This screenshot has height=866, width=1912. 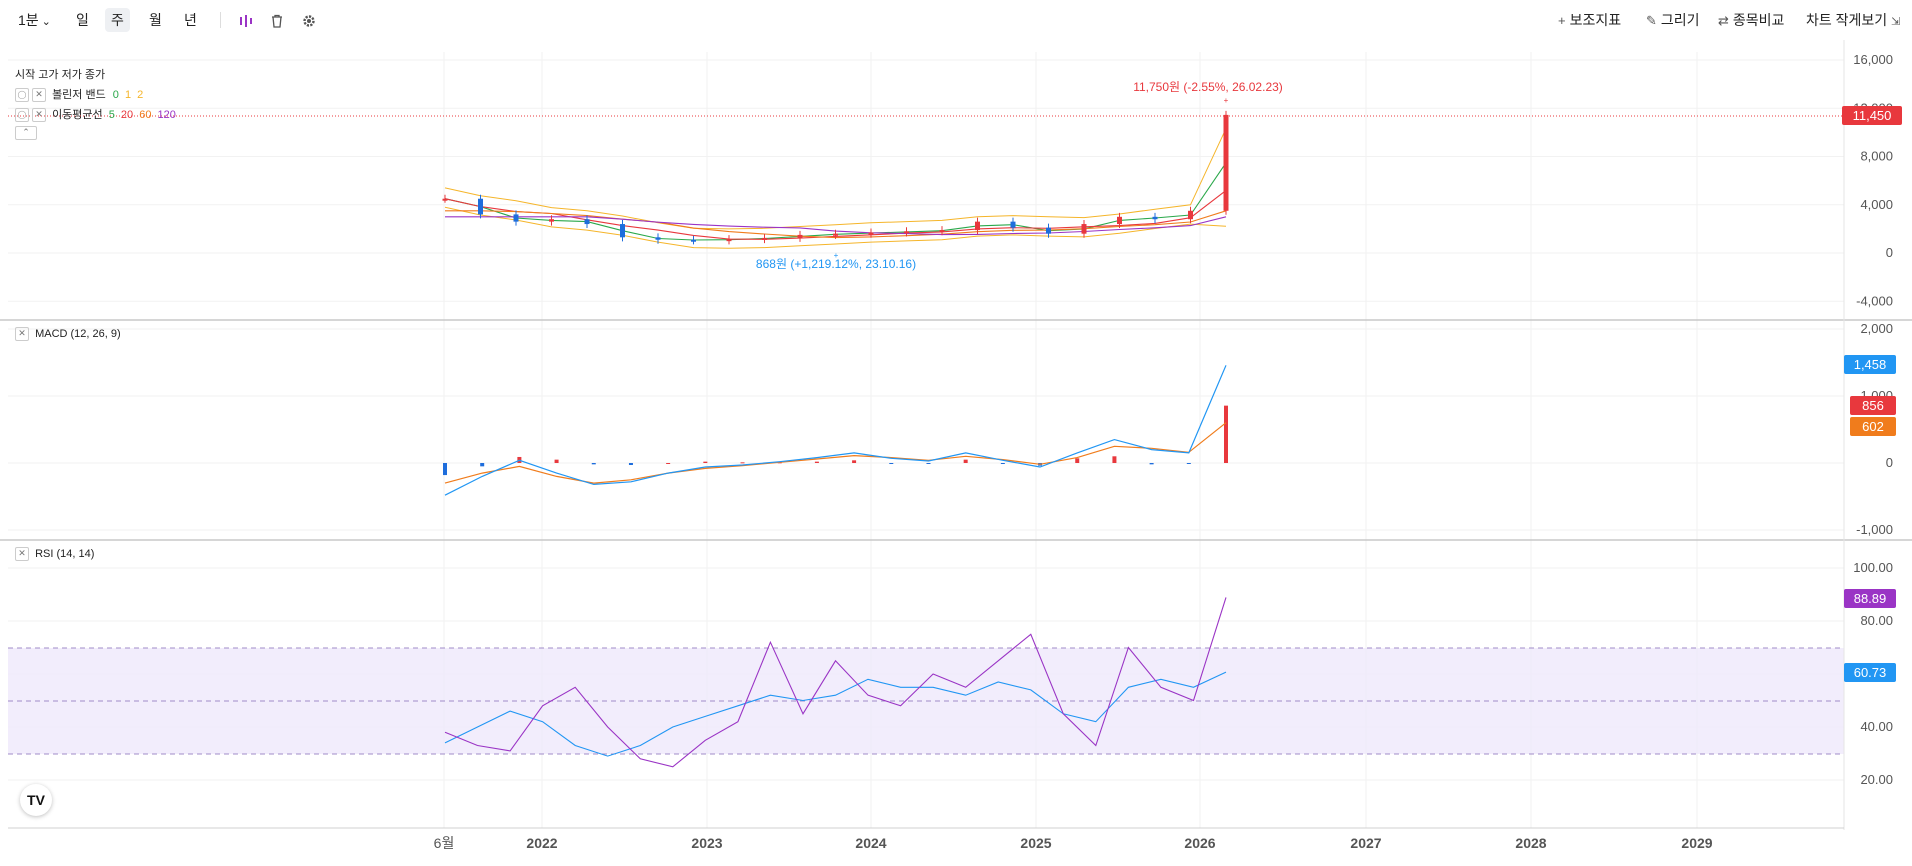 What do you see at coordinates (1208, 87) in the screenshot?
I see `high-annotation: 11,750원 (-2.55%, 26.02.23)` at bounding box center [1208, 87].